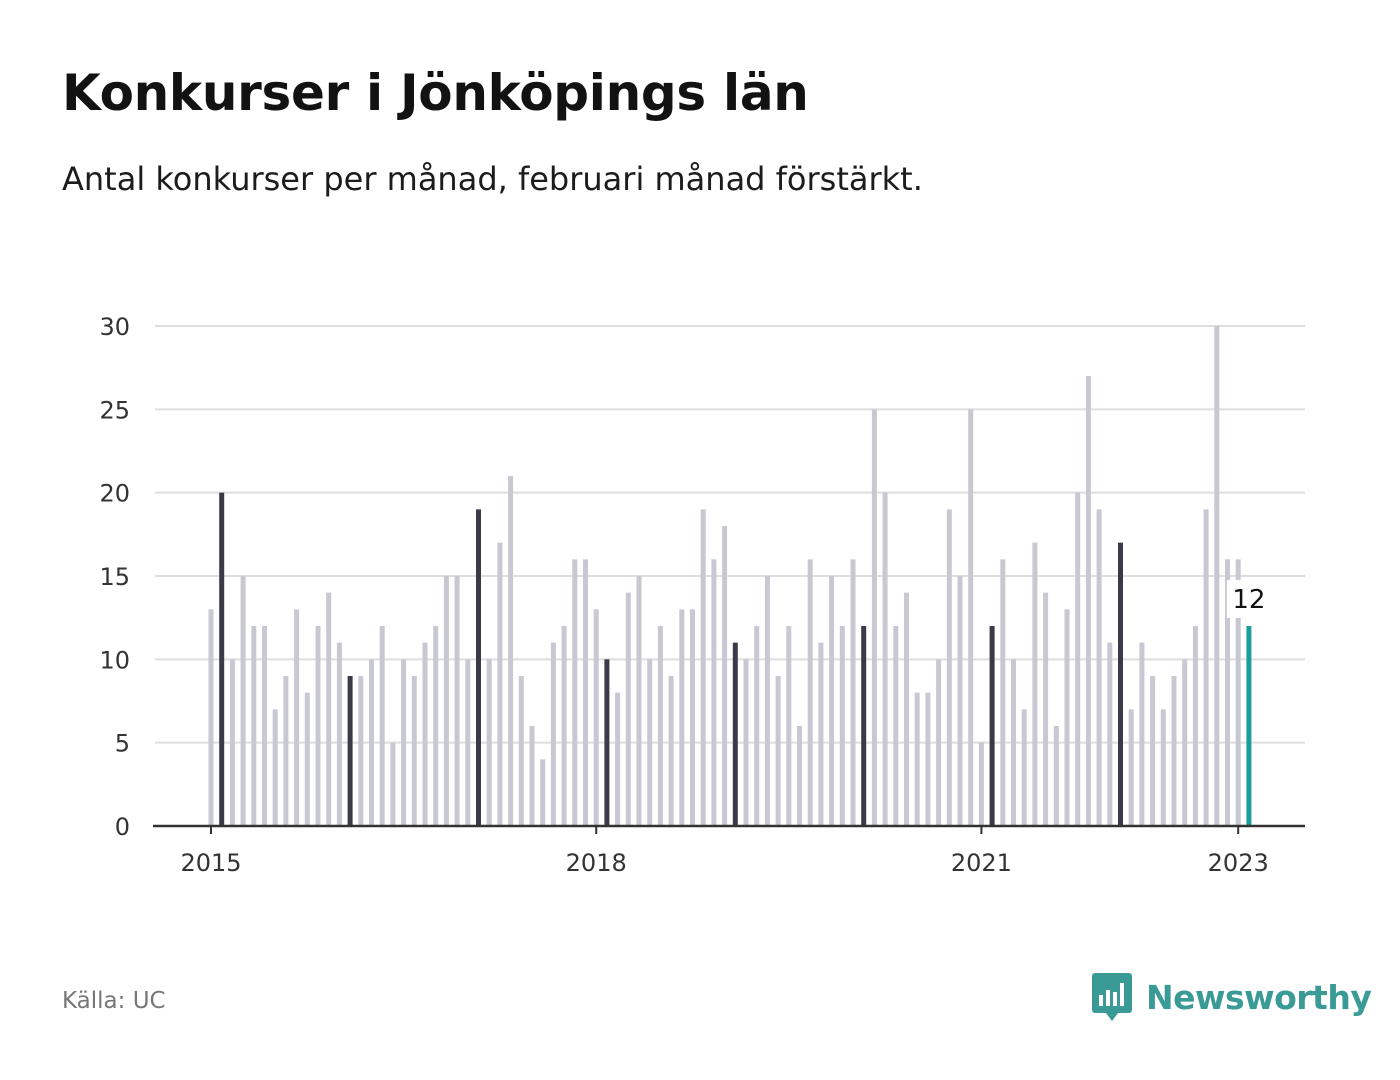  I want to click on brand-name: Newsworthy, so click(1259, 997).